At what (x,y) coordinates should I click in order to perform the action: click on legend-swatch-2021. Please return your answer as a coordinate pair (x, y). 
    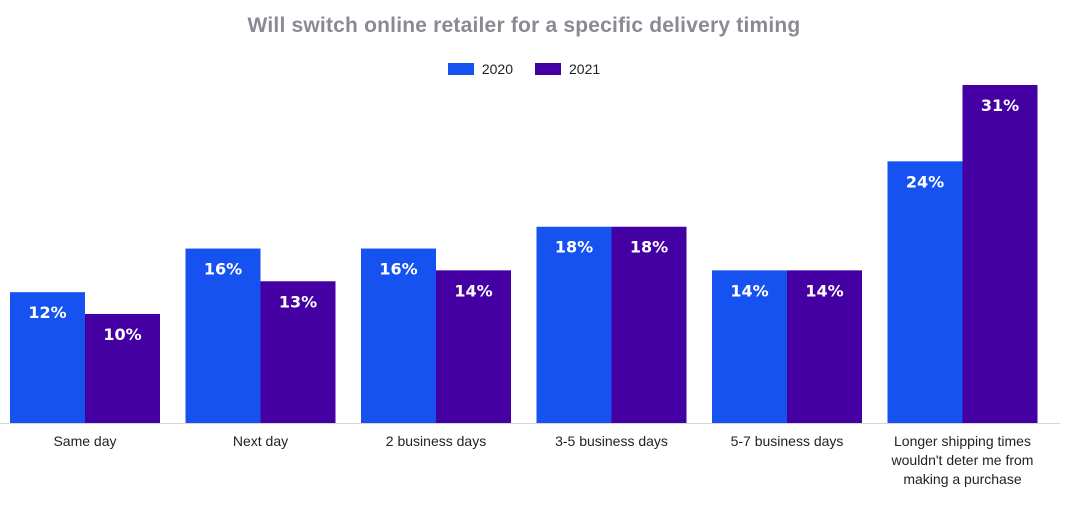
    Looking at the image, I should click on (548, 69).